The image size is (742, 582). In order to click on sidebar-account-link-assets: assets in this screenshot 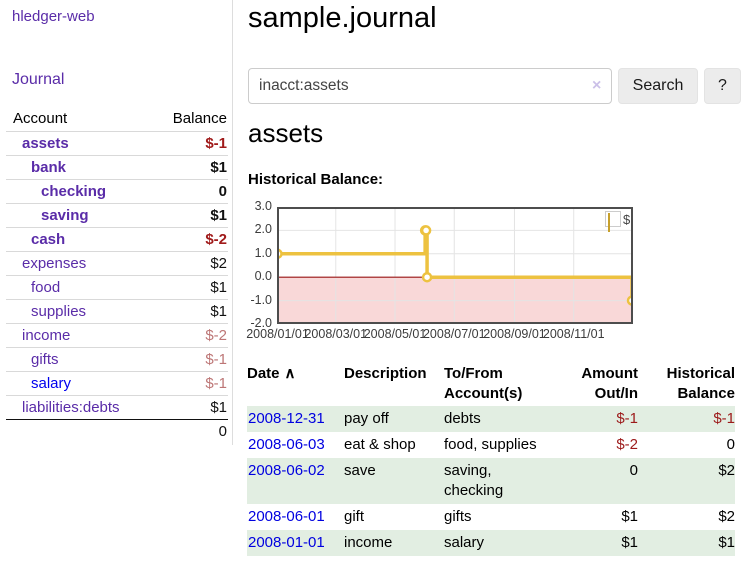, I will do `click(45, 143)`.